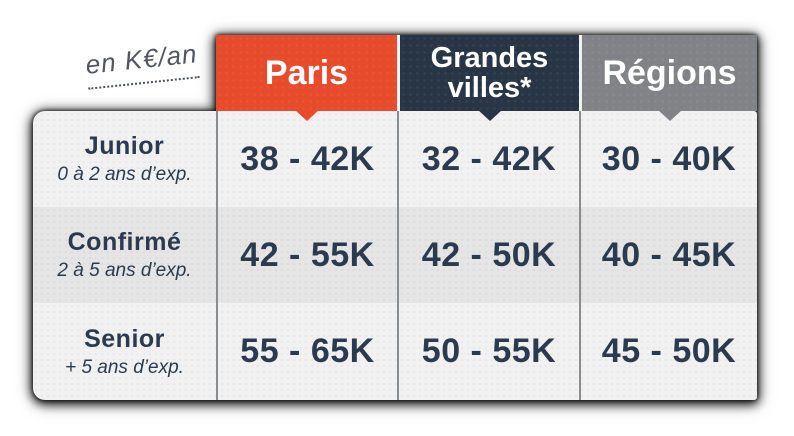  I want to click on salary-cell-senior-paris: 55 - 65K, so click(306, 351).